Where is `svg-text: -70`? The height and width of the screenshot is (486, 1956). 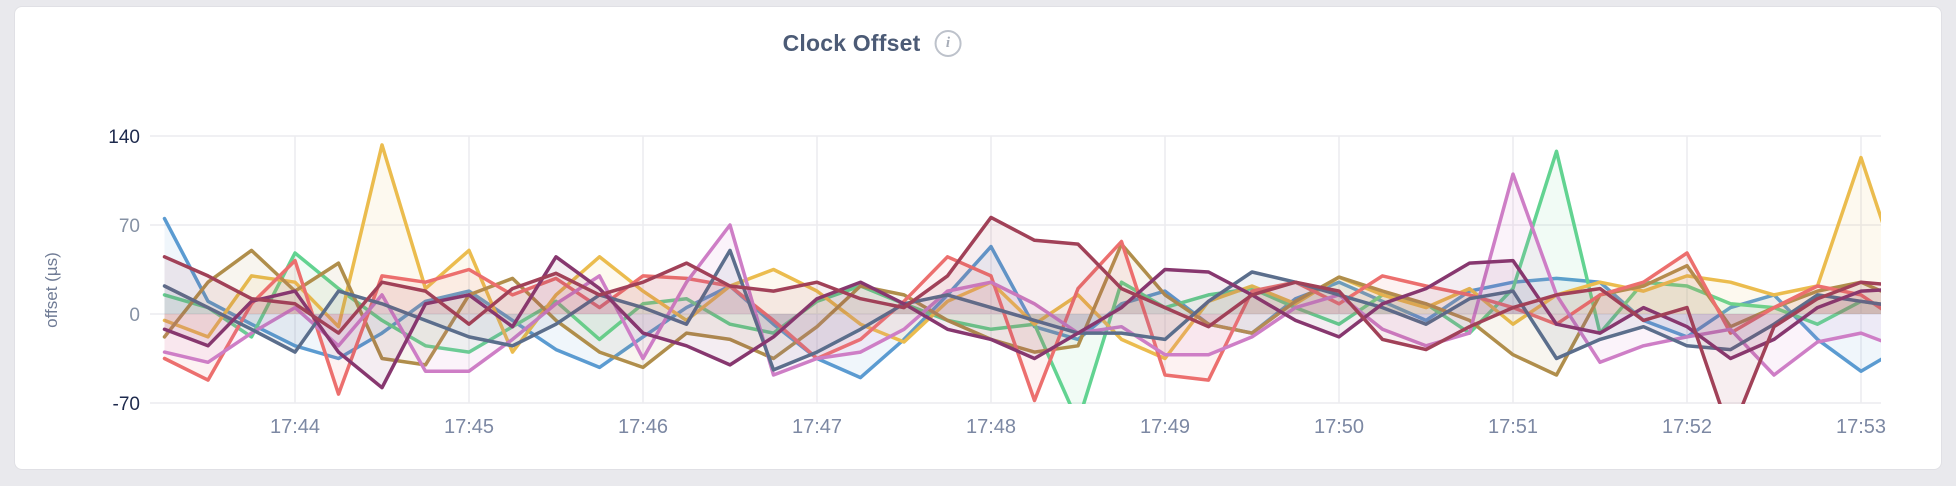
svg-text: -70 is located at coordinates (126, 404).